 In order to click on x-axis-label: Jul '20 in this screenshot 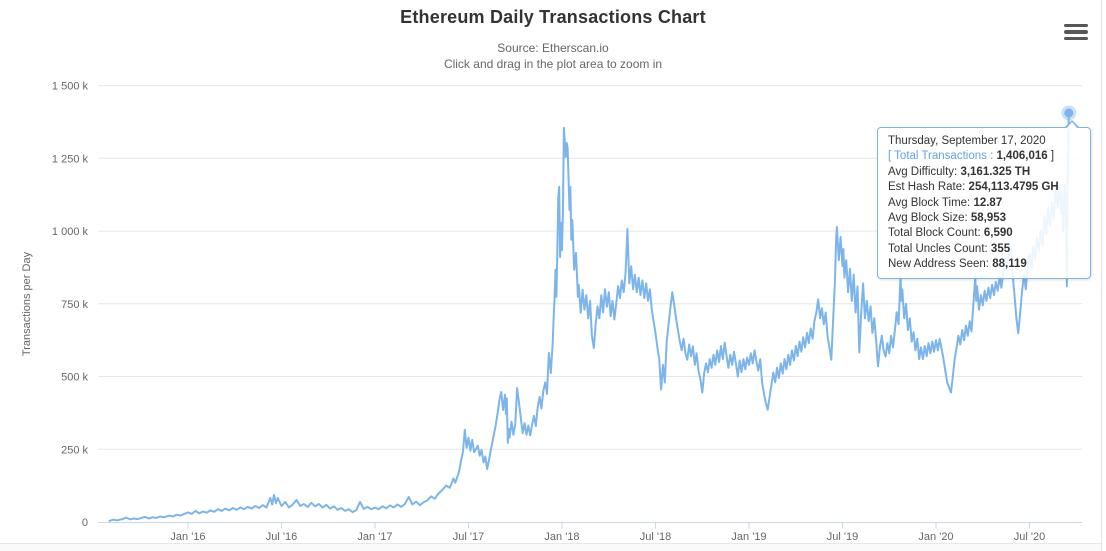, I will do `click(1029, 537)`.